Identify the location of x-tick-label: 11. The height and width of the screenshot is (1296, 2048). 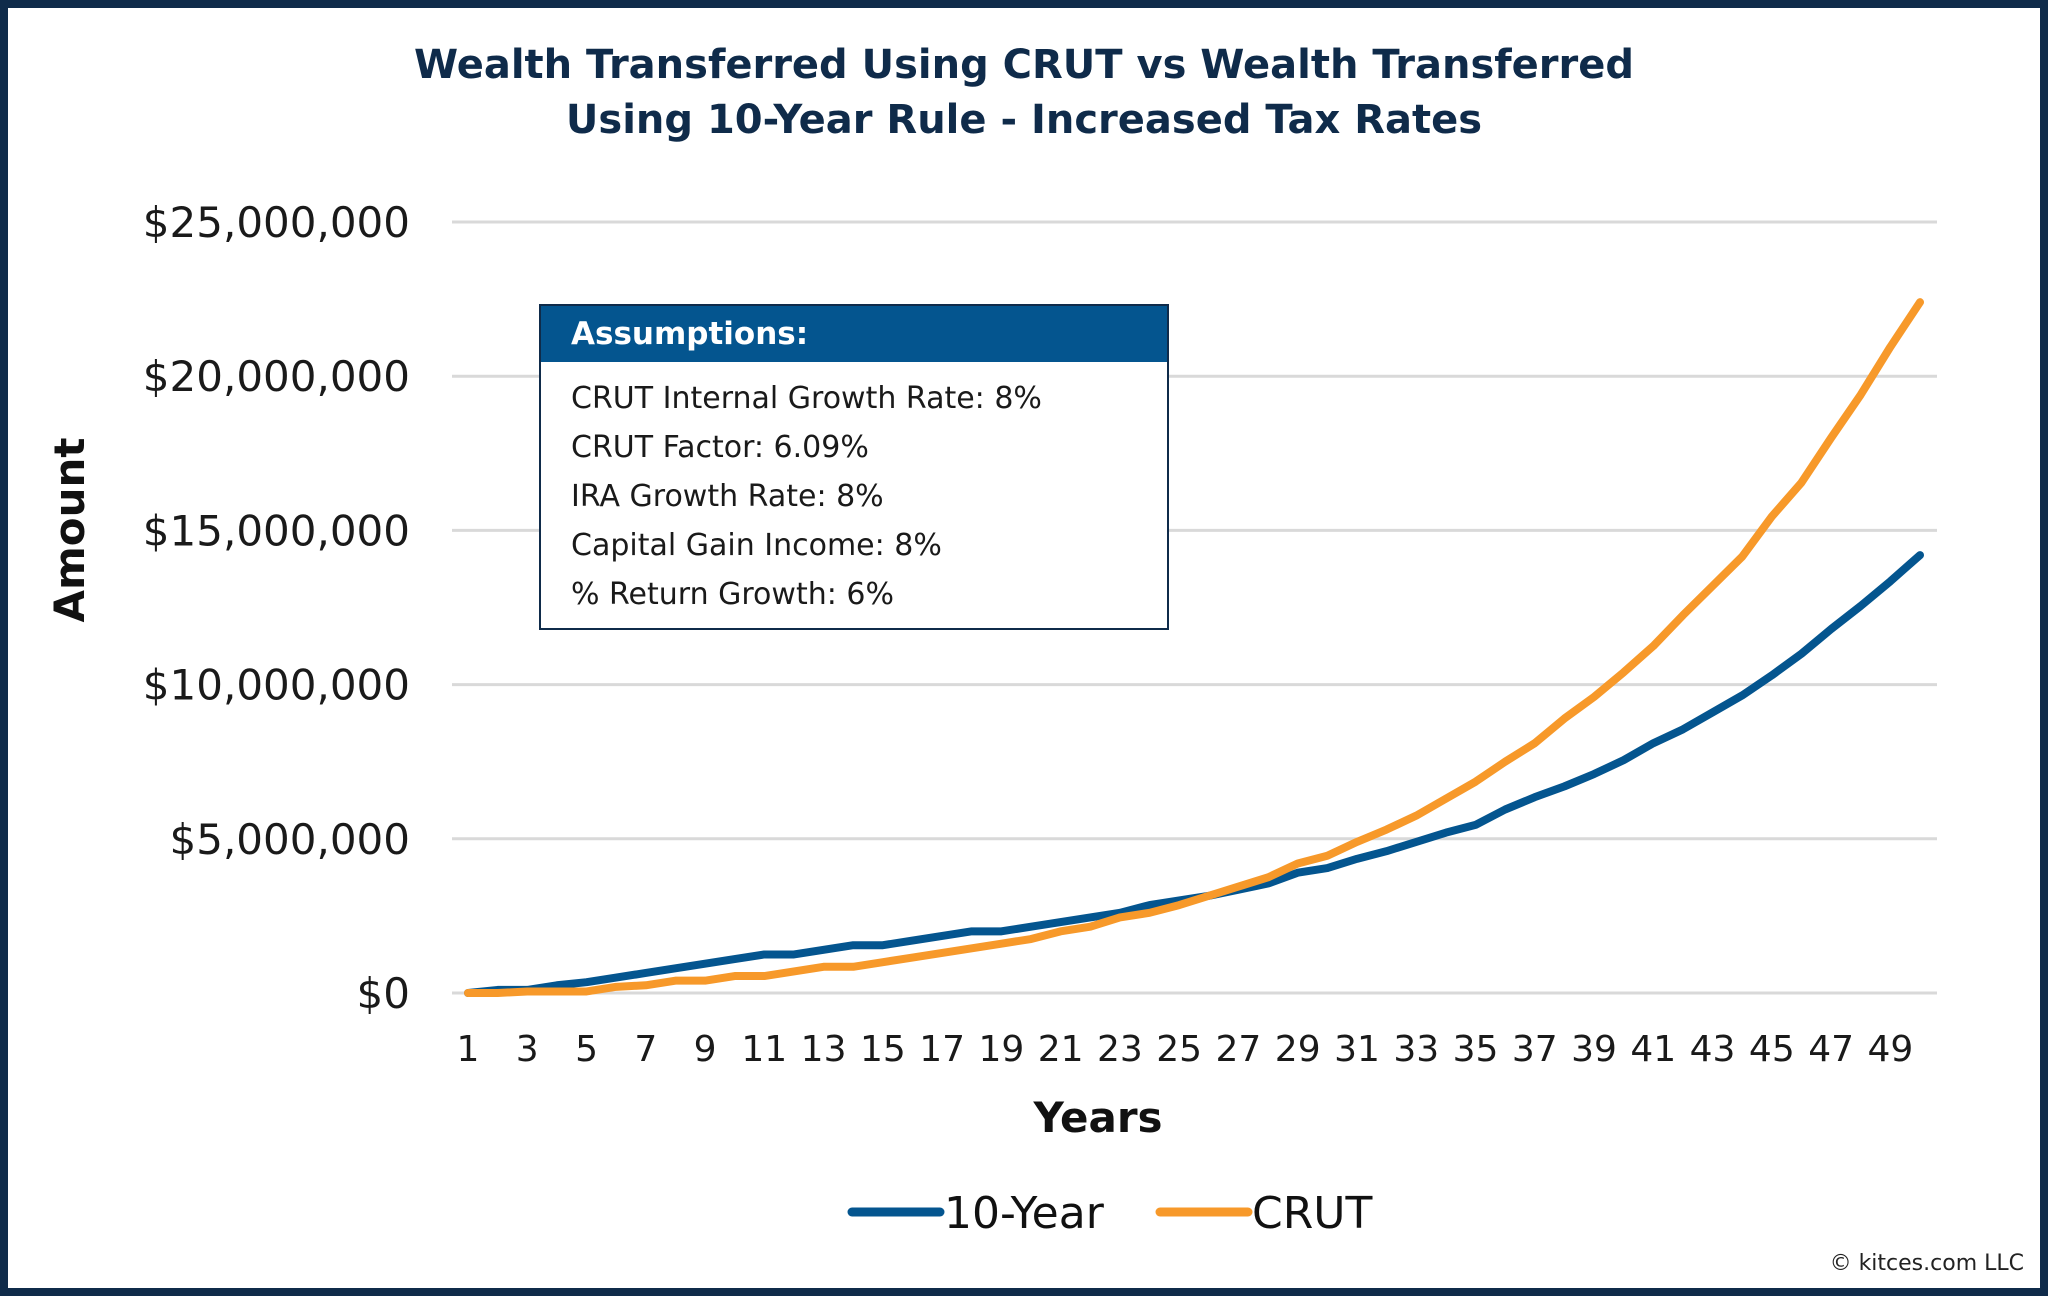
(764, 1049).